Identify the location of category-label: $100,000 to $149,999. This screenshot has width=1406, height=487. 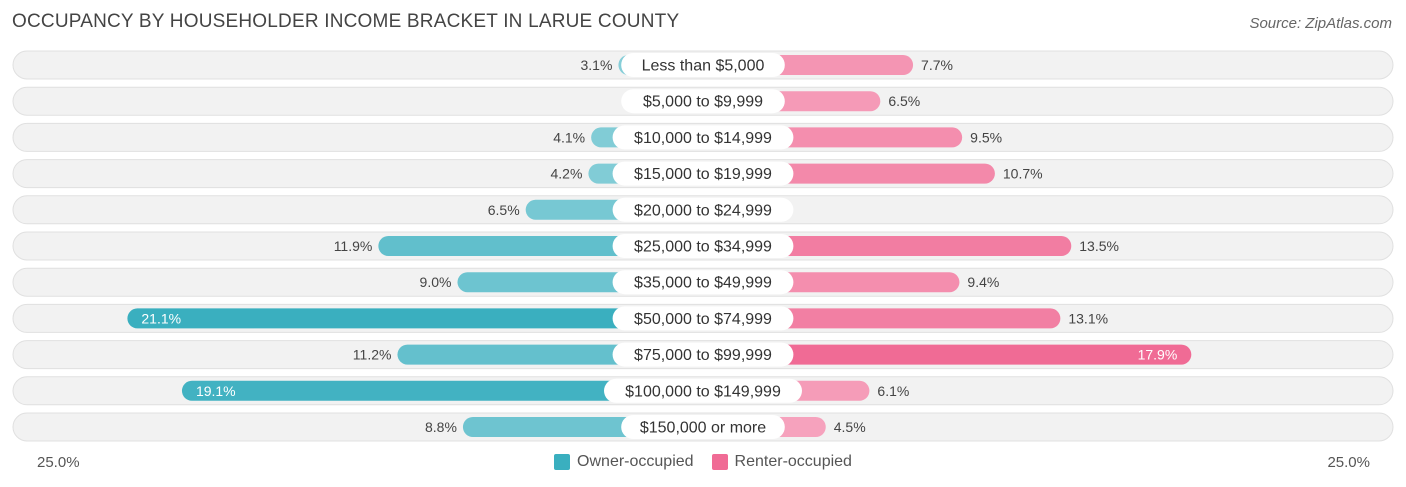
(703, 391).